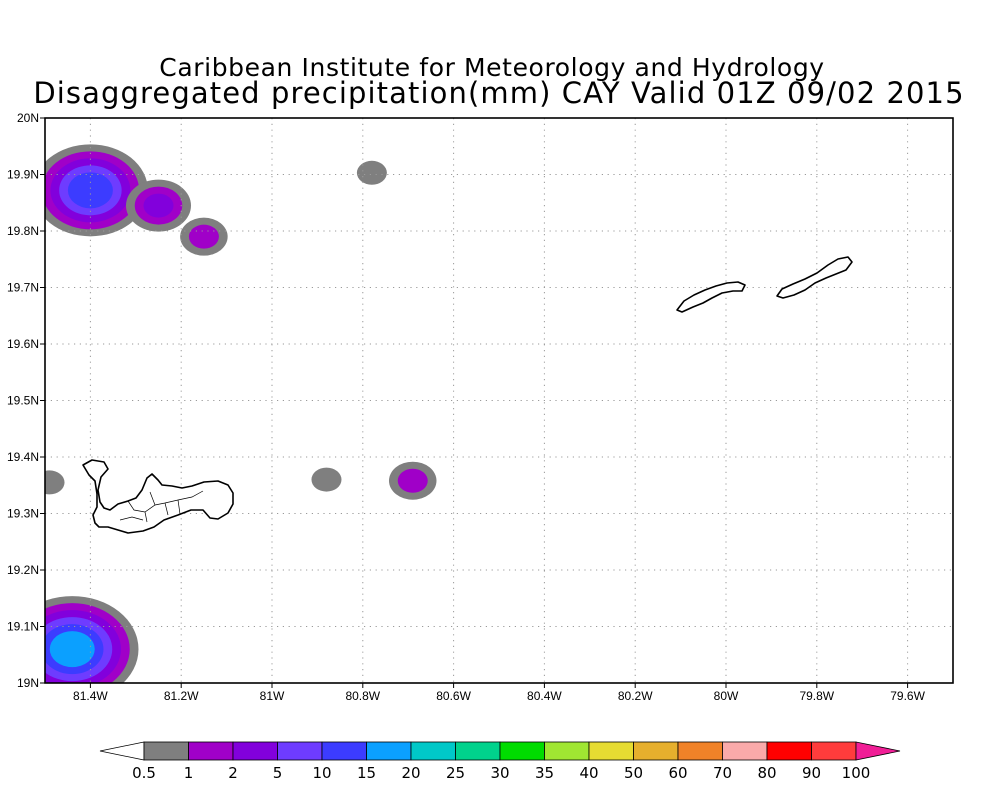 The width and height of the screenshot is (1000, 800). I want to click on colorbar-label: 20, so click(410, 773).